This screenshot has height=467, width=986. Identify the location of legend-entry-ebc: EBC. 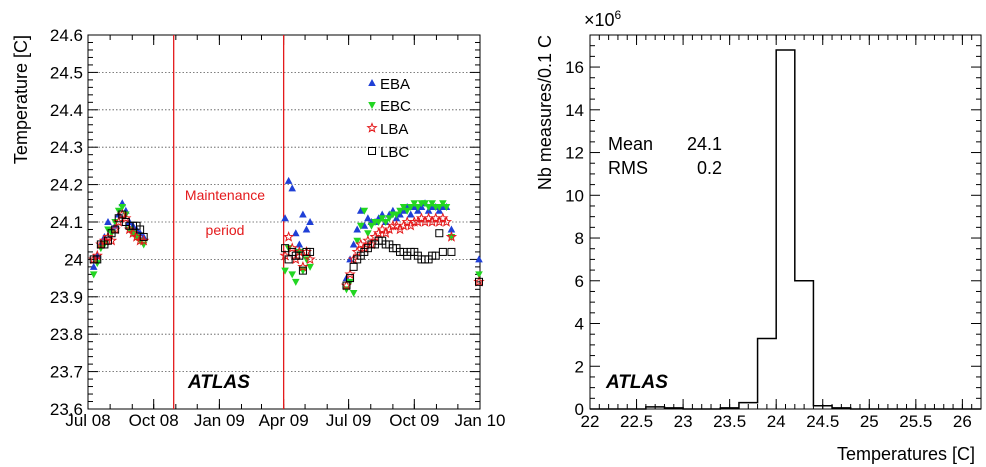
(389, 106).